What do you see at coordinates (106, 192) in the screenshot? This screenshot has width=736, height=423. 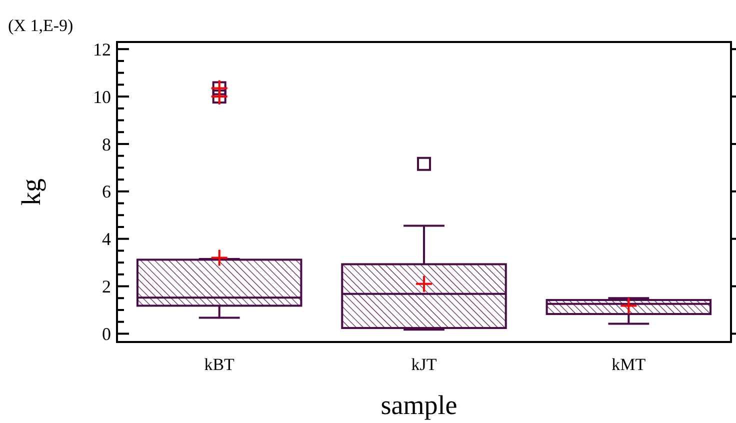 I see `y-tick-label: 6` at bounding box center [106, 192].